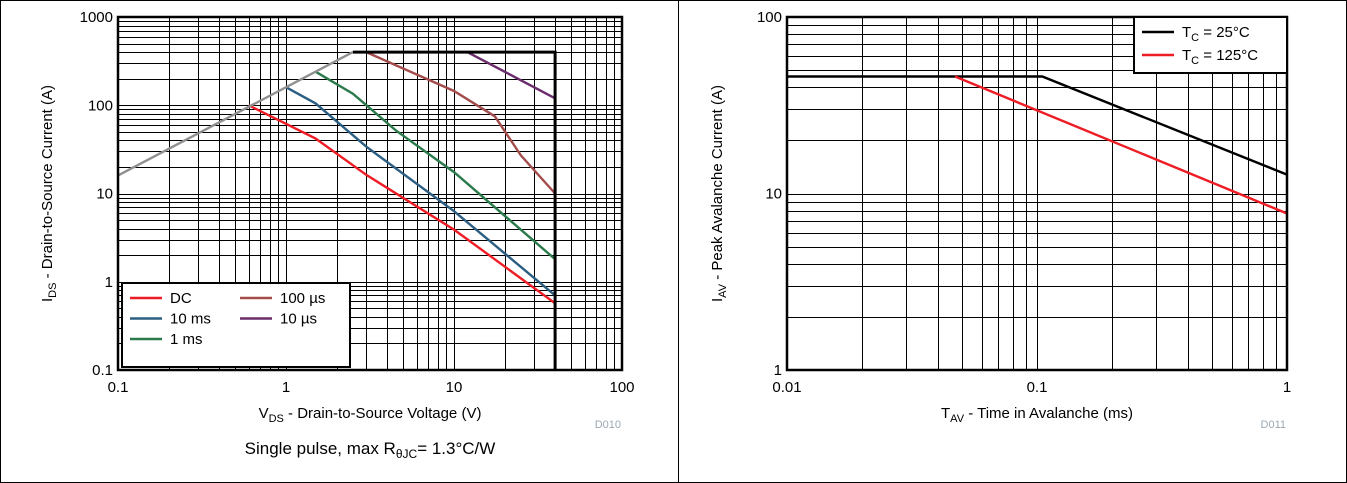 The height and width of the screenshot is (483, 1347). I want to click on chart2-legend: TC = 25°CTC = 125°C, so click(1210, 45).